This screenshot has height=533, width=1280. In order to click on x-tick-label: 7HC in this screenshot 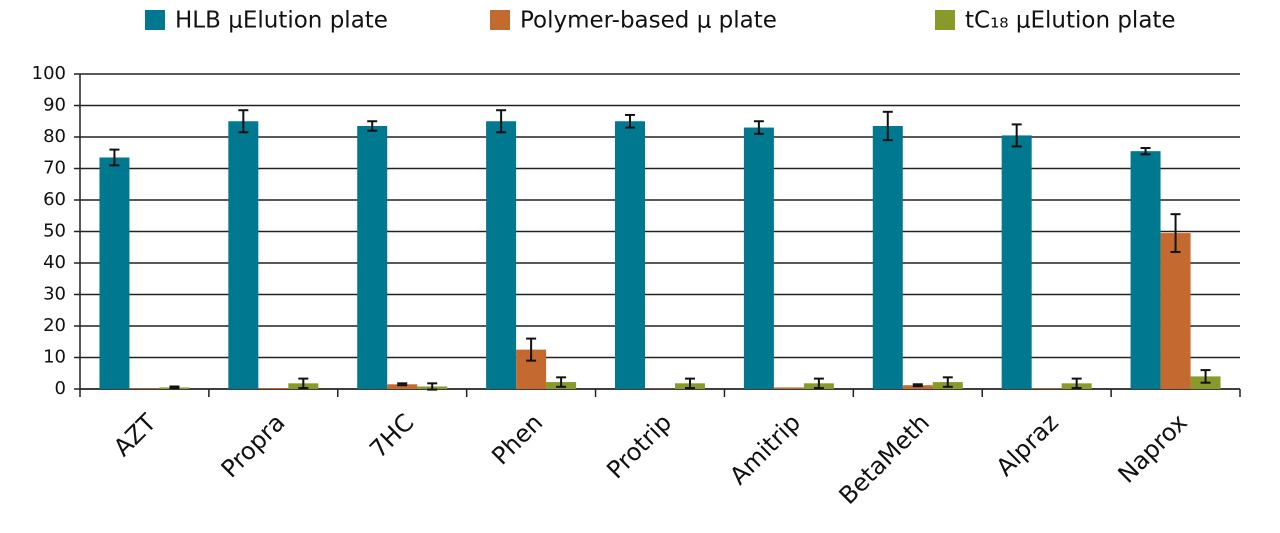, I will do `click(391, 435)`.